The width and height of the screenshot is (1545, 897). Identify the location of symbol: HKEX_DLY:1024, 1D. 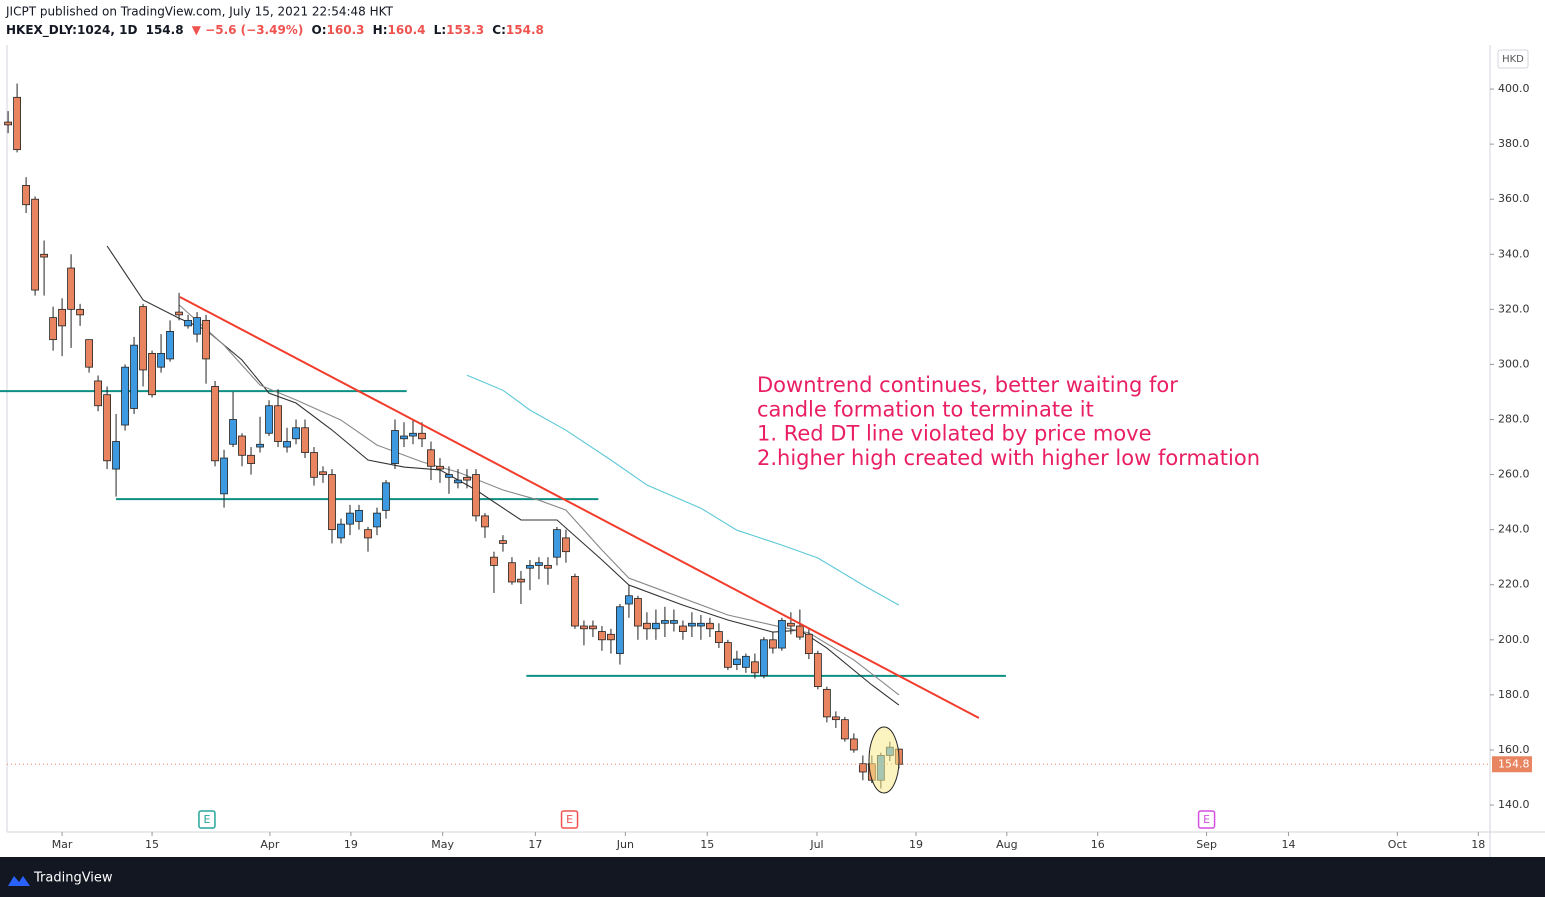
(71, 30).